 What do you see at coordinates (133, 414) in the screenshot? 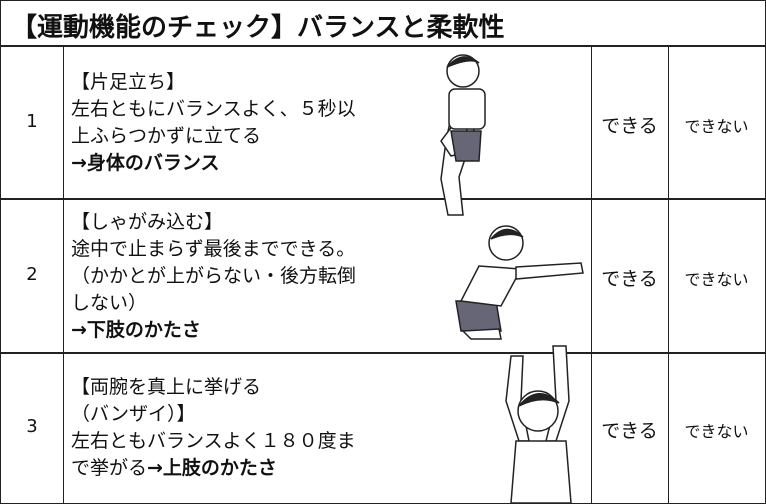
I see `text-segment: （バンザイ）】` at bounding box center [133, 414].